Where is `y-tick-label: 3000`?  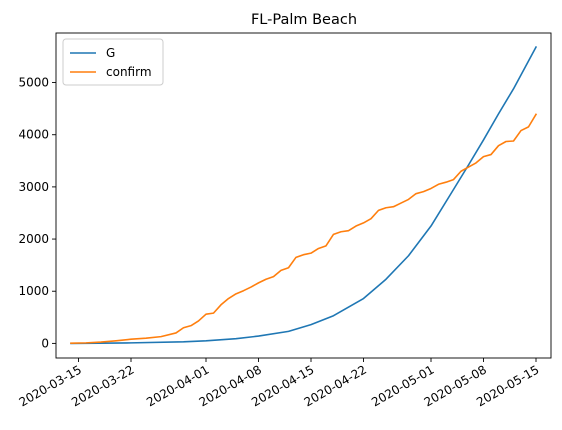
y-tick-label: 3000 is located at coordinates (33, 187).